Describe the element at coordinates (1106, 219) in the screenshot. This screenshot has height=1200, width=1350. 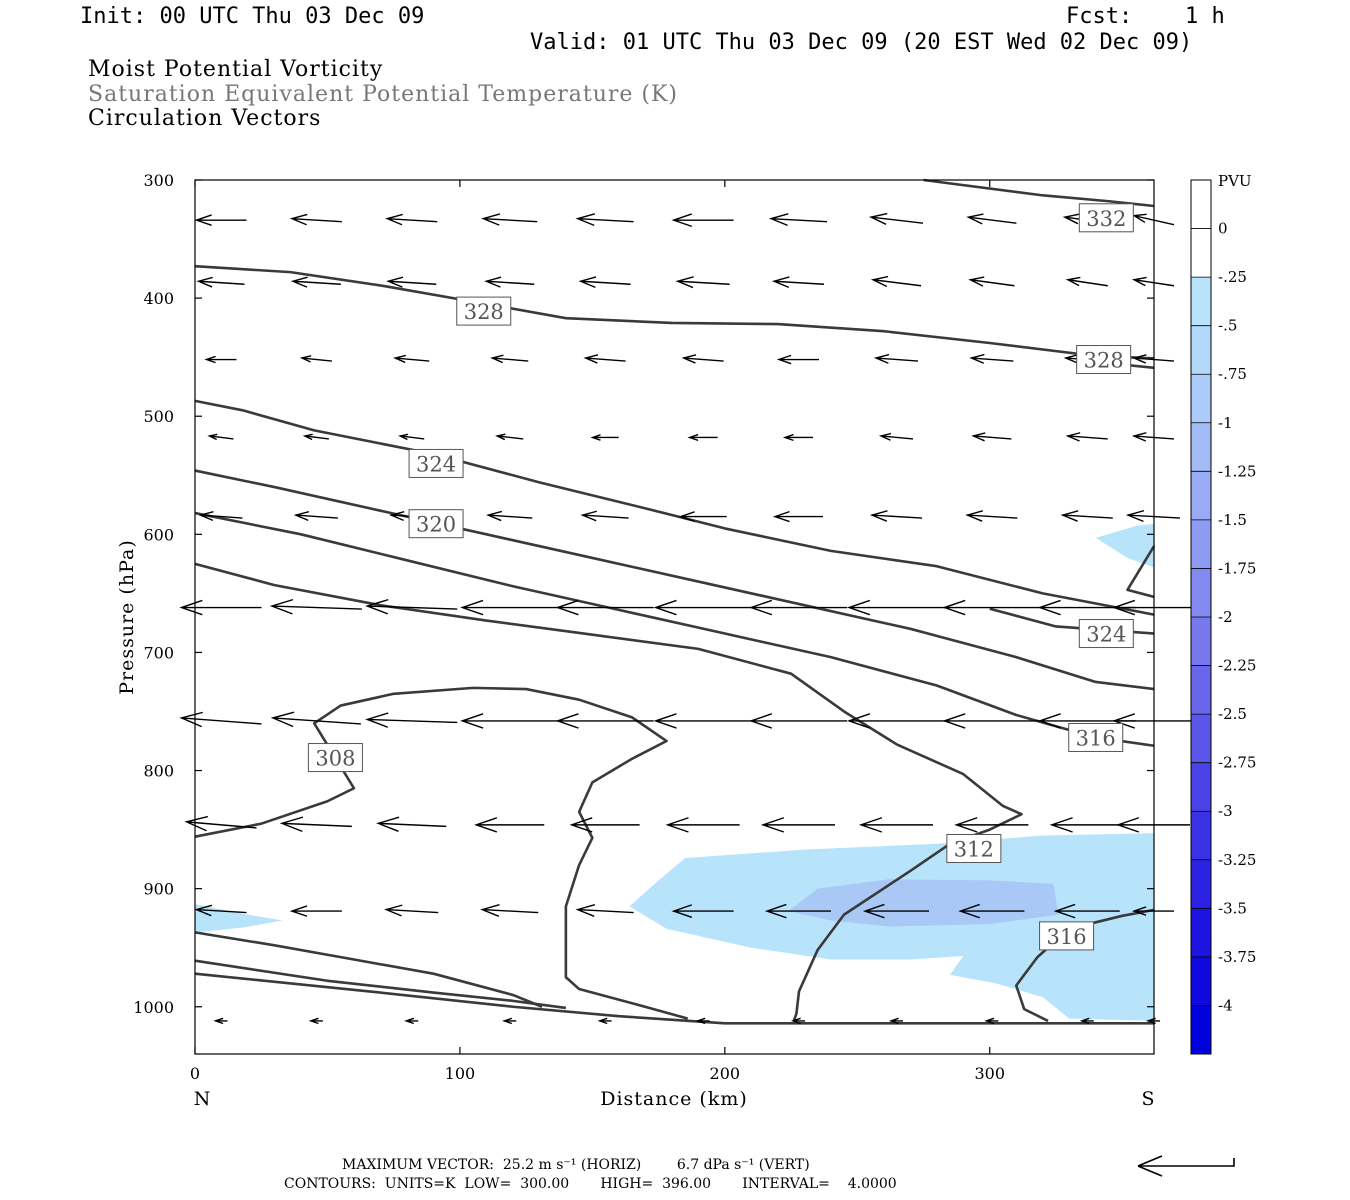
I see `contour-label: 332` at that location.